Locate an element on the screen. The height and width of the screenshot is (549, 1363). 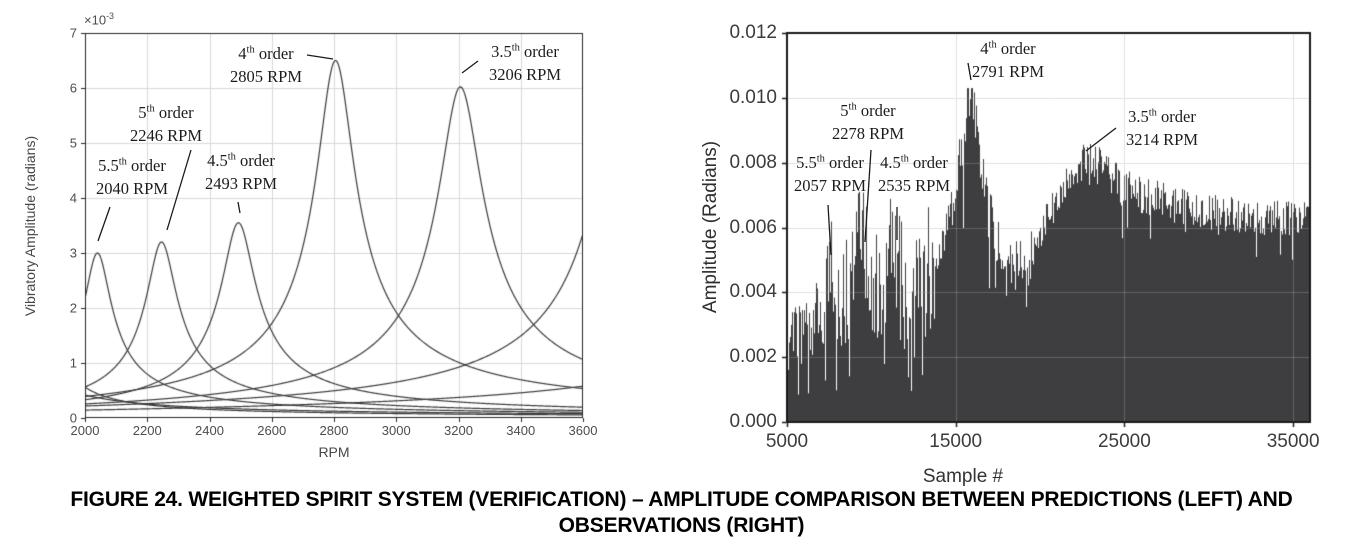
left-annotation-4th-order: 4th order 2805 RPM is located at coordinates (266, 65).